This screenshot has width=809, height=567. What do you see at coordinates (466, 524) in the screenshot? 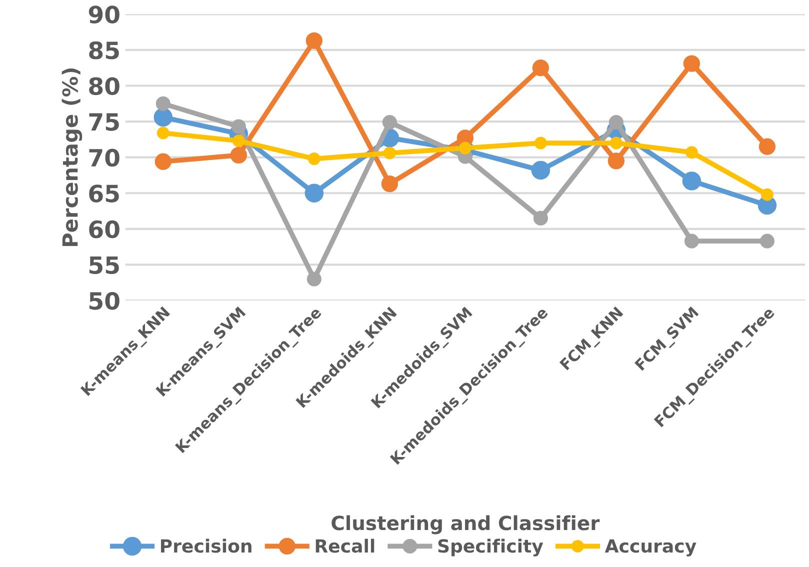
I see `x-axis-title: Clustering and Classifier` at bounding box center [466, 524].